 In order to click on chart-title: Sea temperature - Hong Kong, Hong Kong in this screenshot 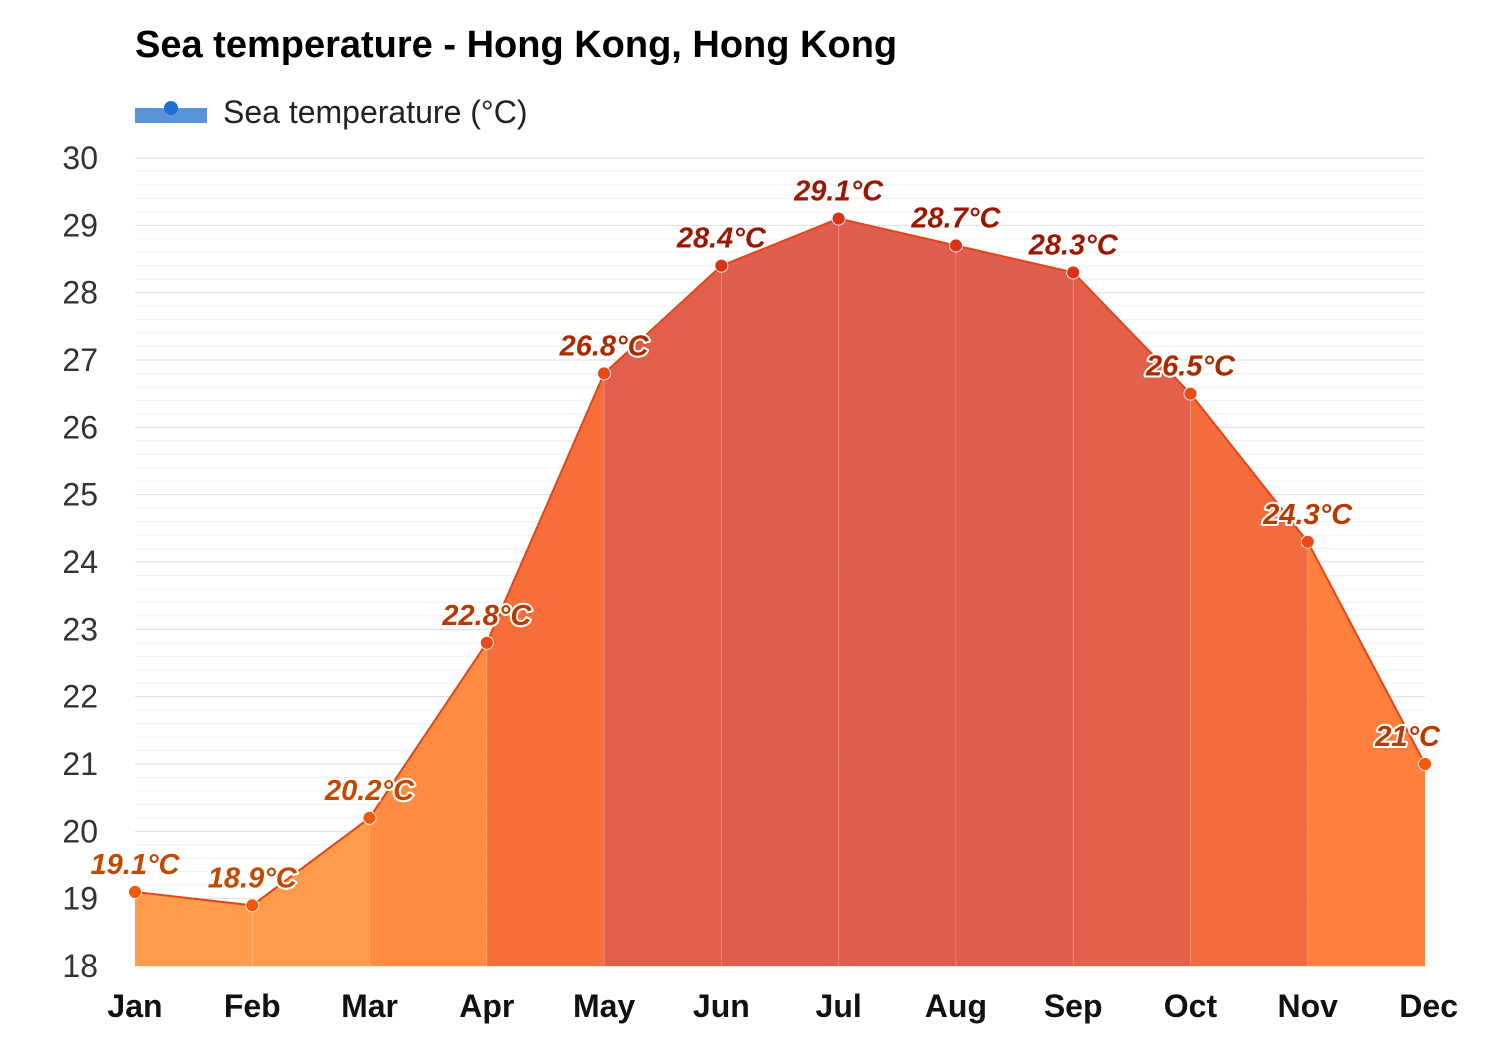, I will do `click(516, 45)`.